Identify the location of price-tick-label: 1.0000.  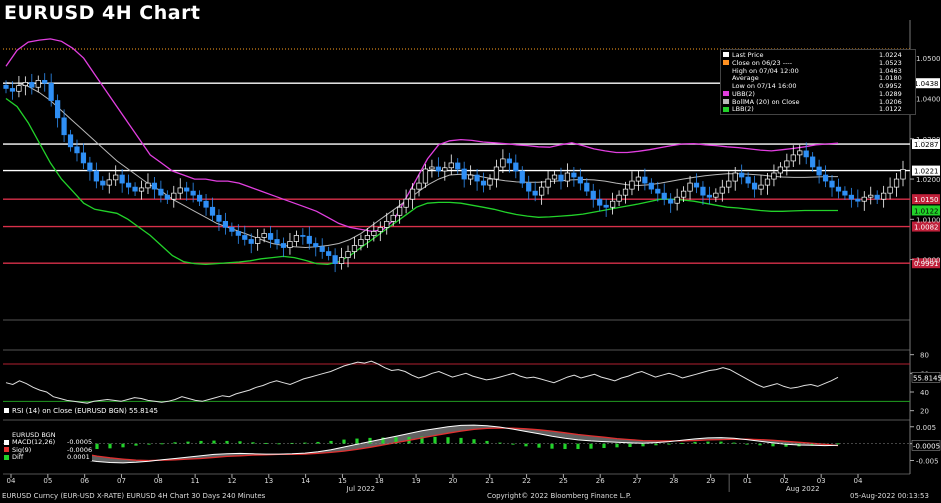
(928, 261).